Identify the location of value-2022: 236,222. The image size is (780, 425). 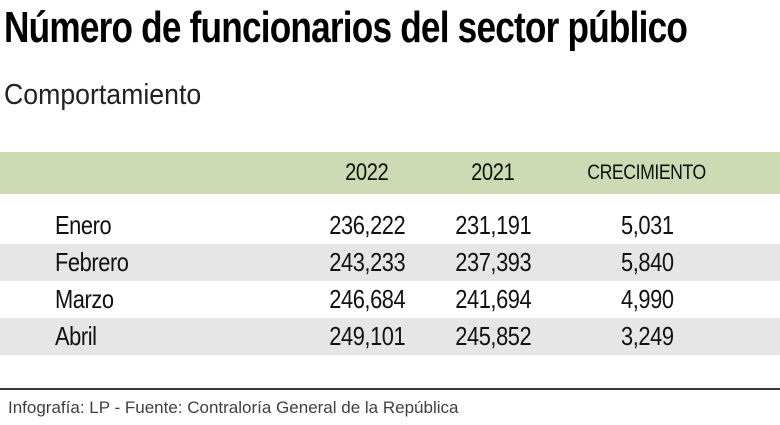
(366, 225).